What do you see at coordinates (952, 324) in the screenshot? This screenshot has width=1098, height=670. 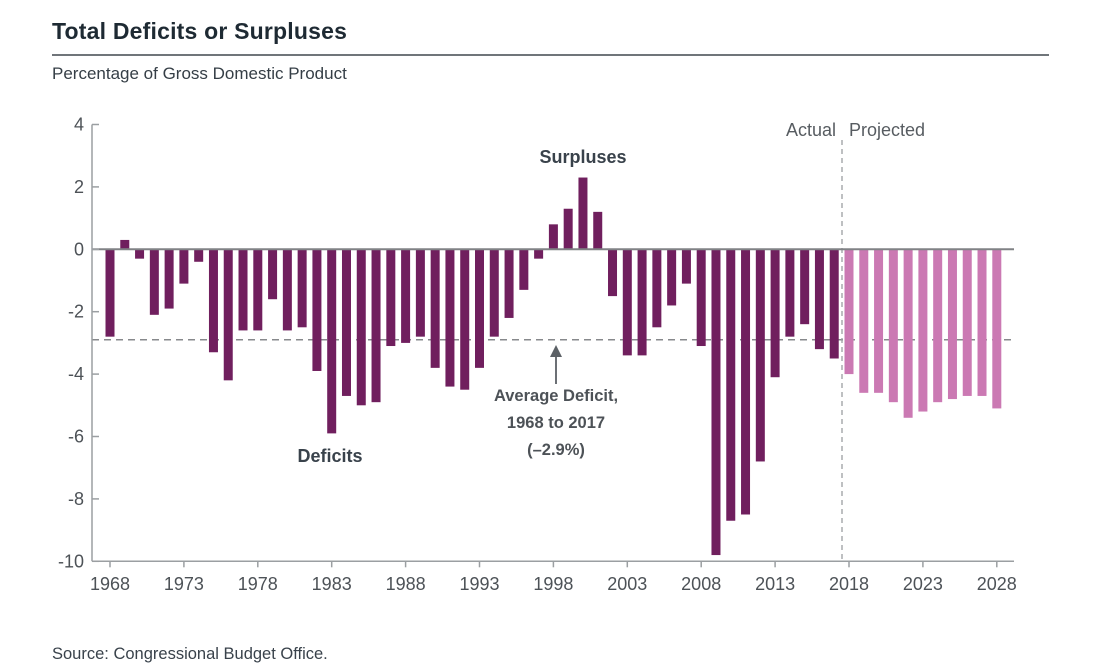 I see `bar-2025` at bounding box center [952, 324].